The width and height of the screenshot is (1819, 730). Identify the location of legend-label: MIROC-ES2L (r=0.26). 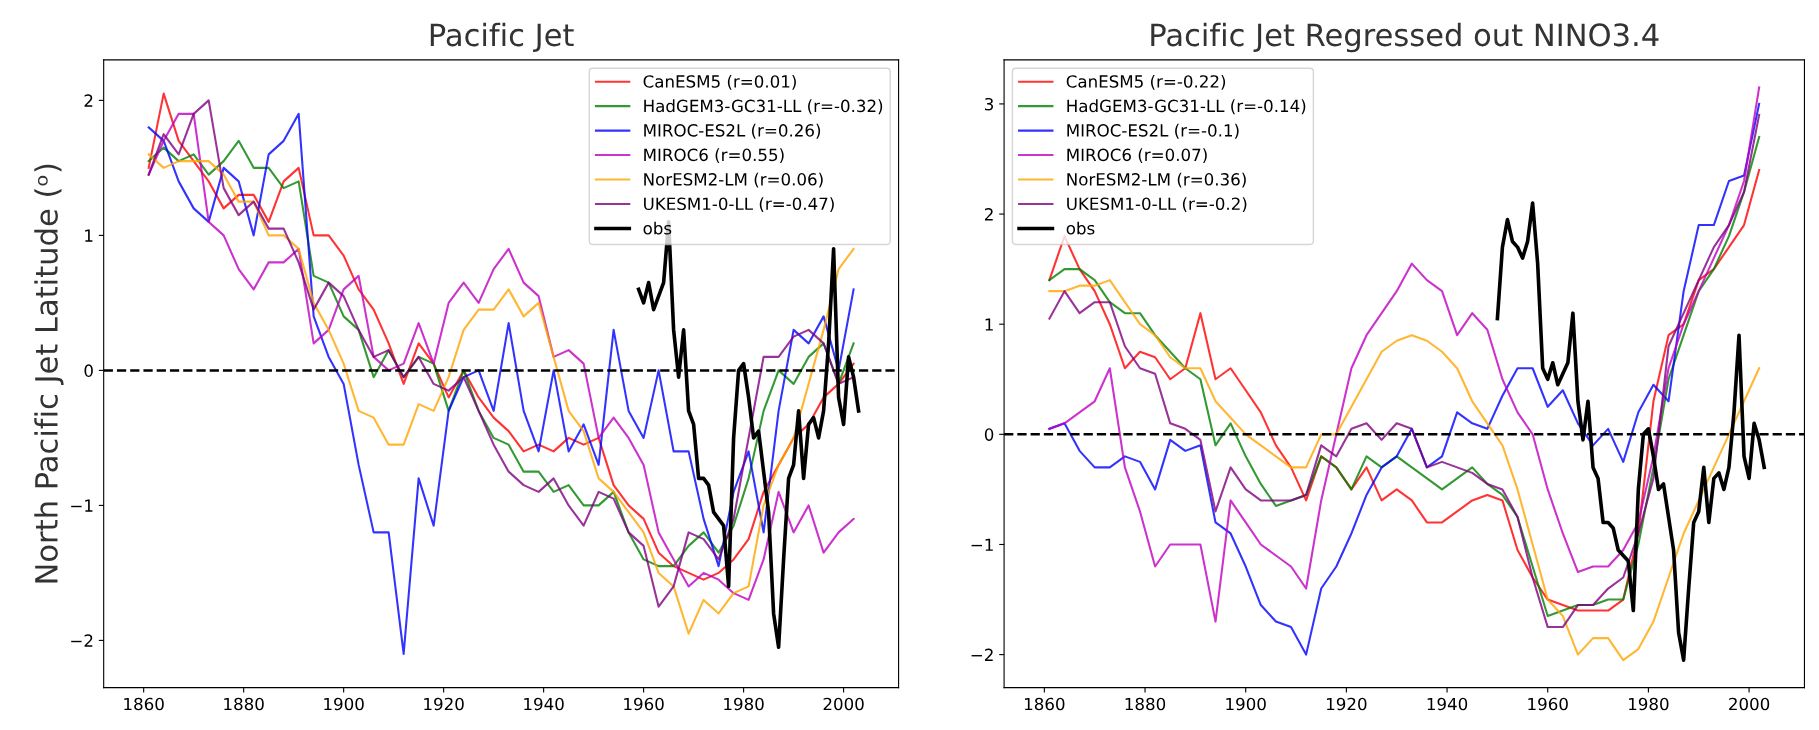
(732, 131).